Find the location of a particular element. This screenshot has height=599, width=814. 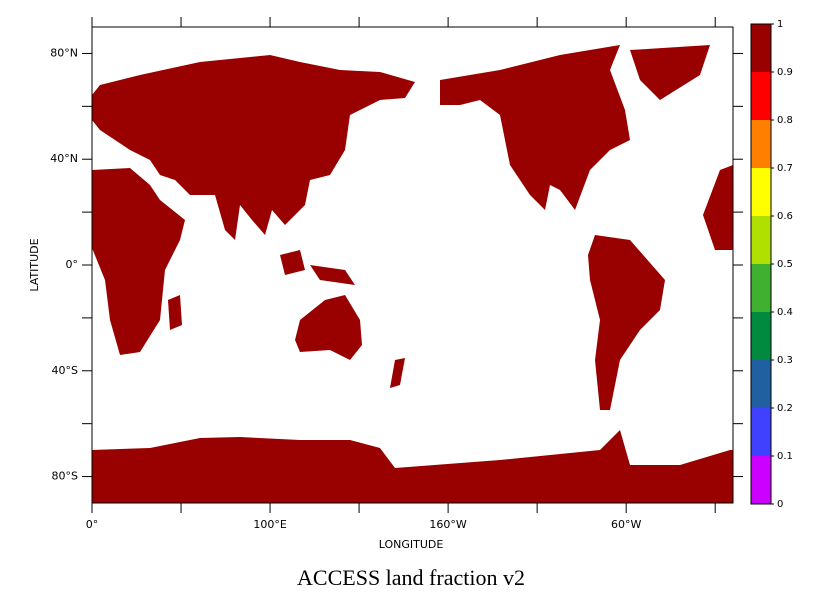

x-tick-label: 60°W is located at coordinates (626, 524).